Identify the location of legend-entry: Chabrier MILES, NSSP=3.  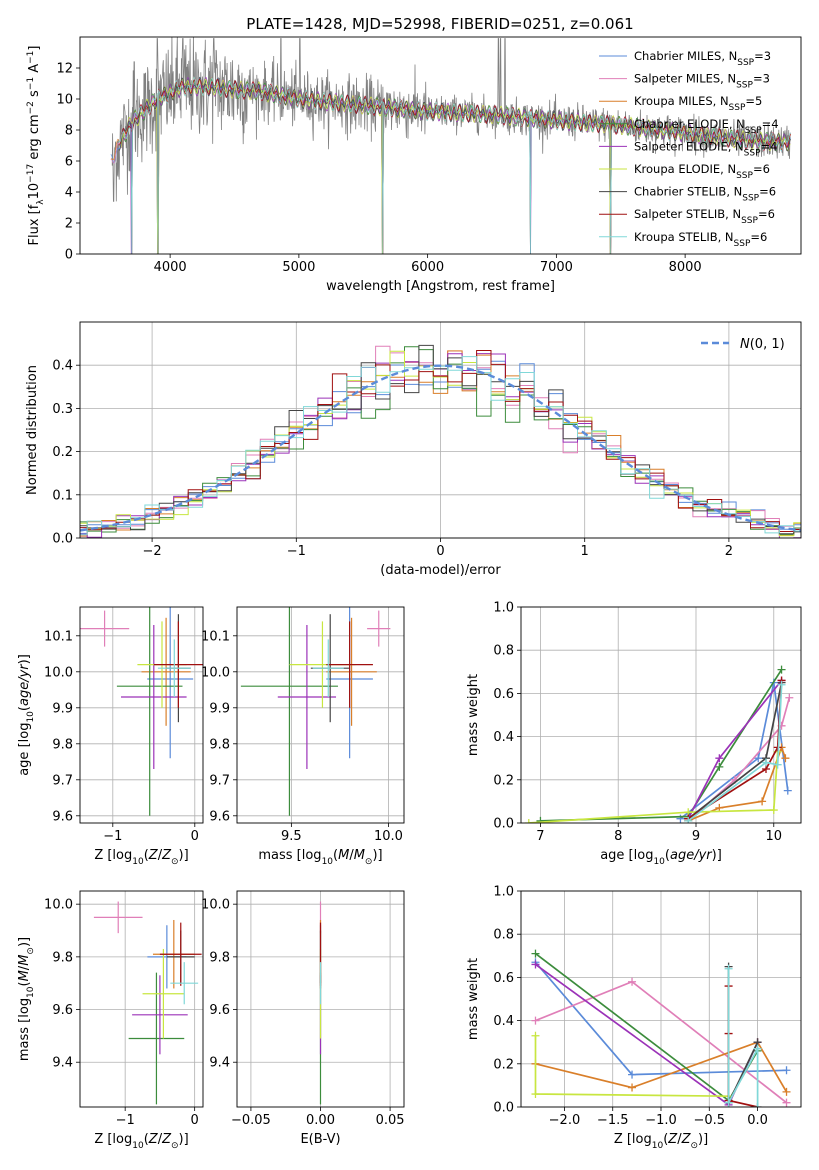
(702, 58).